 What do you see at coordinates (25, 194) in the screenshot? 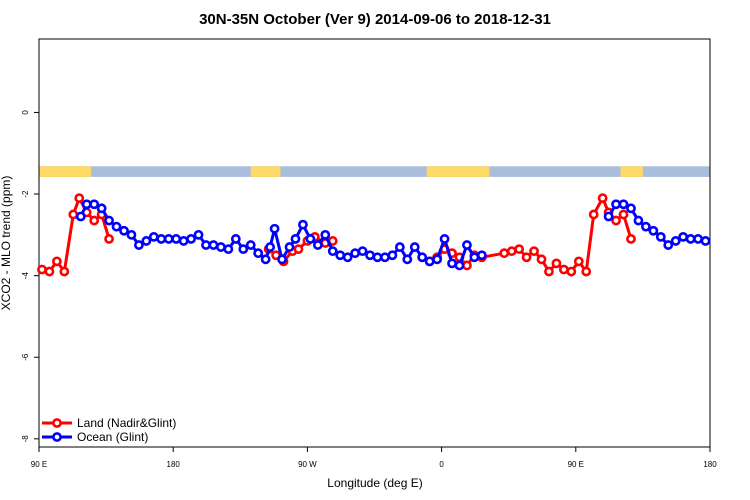
I see `y-tick-label: -2` at bounding box center [25, 194].